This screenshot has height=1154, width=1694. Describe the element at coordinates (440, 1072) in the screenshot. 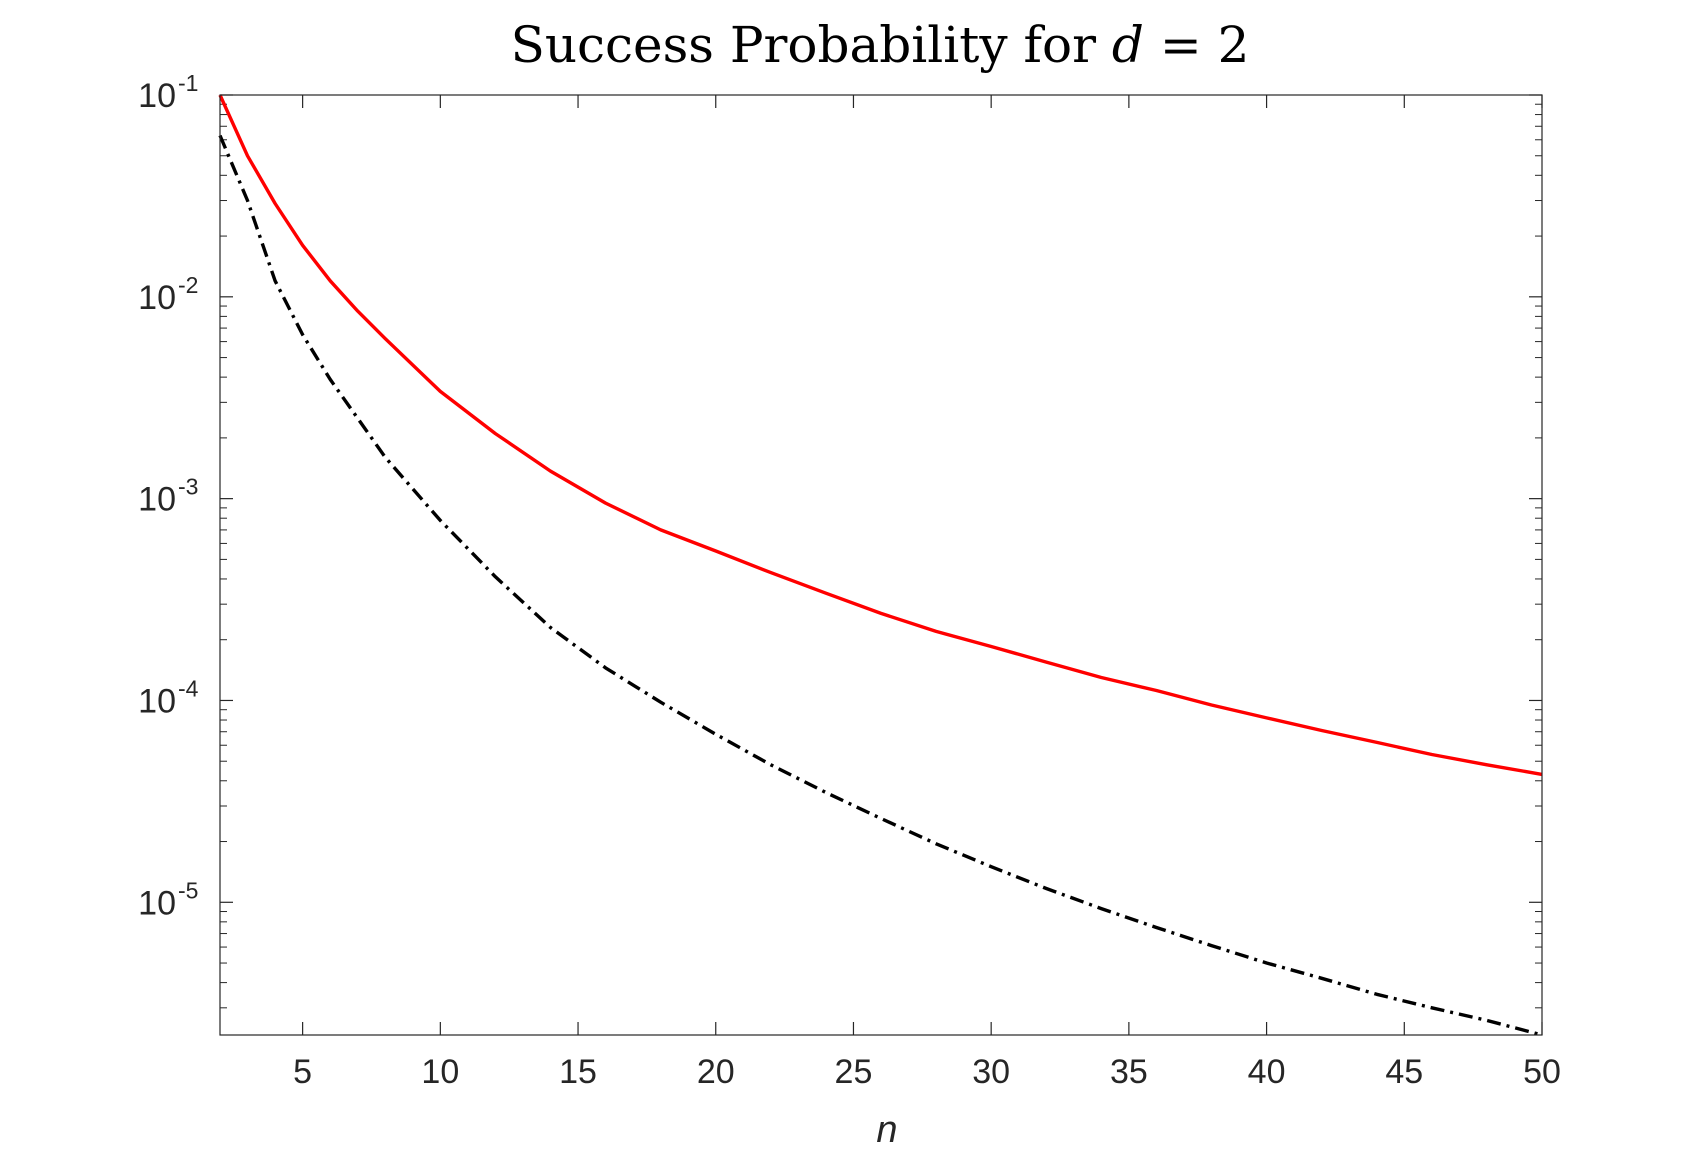

I see `x-tick-label: 10` at that location.